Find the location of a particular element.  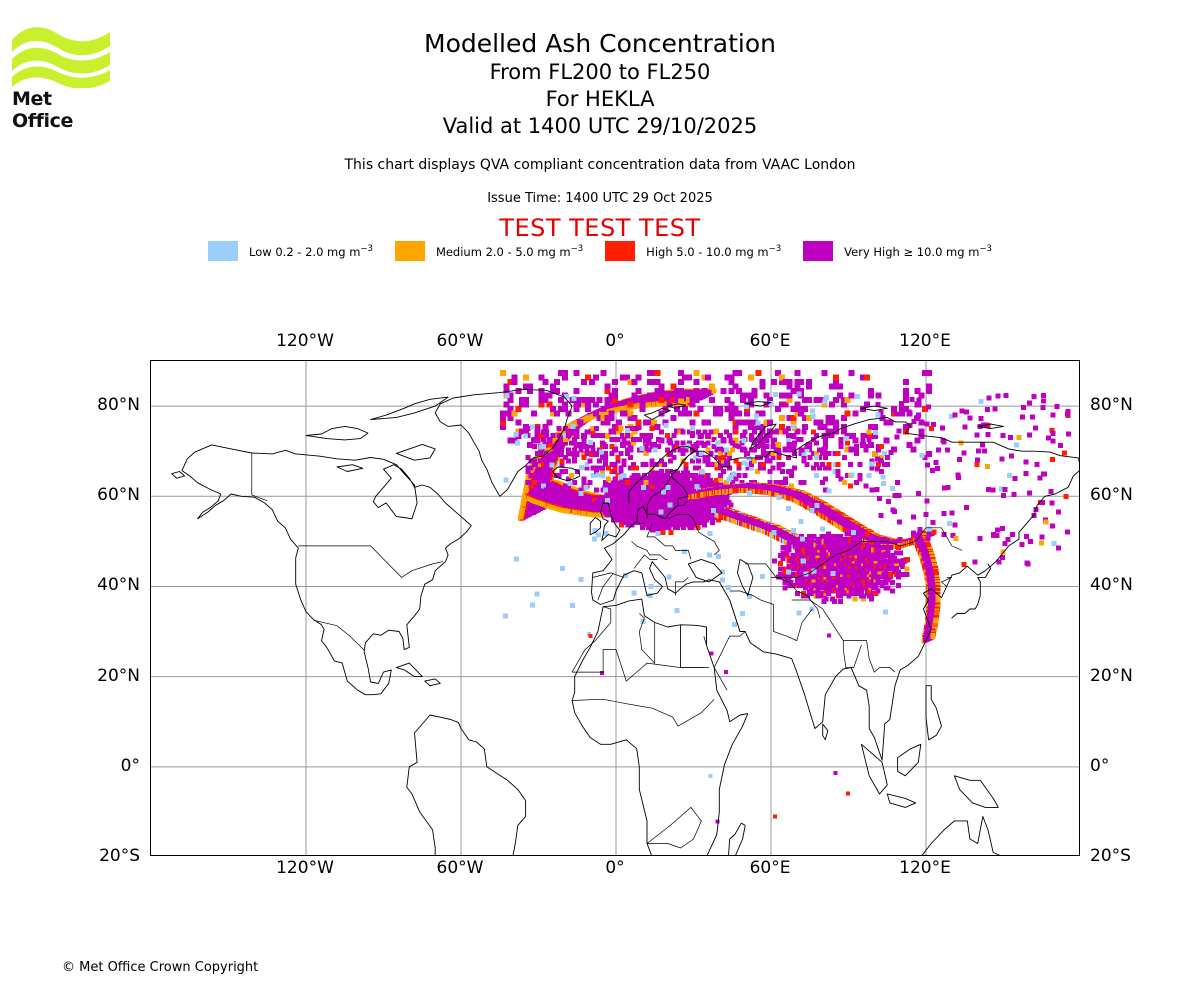

x-tick-label-top: 60°W is located at coordinates (460, 341).